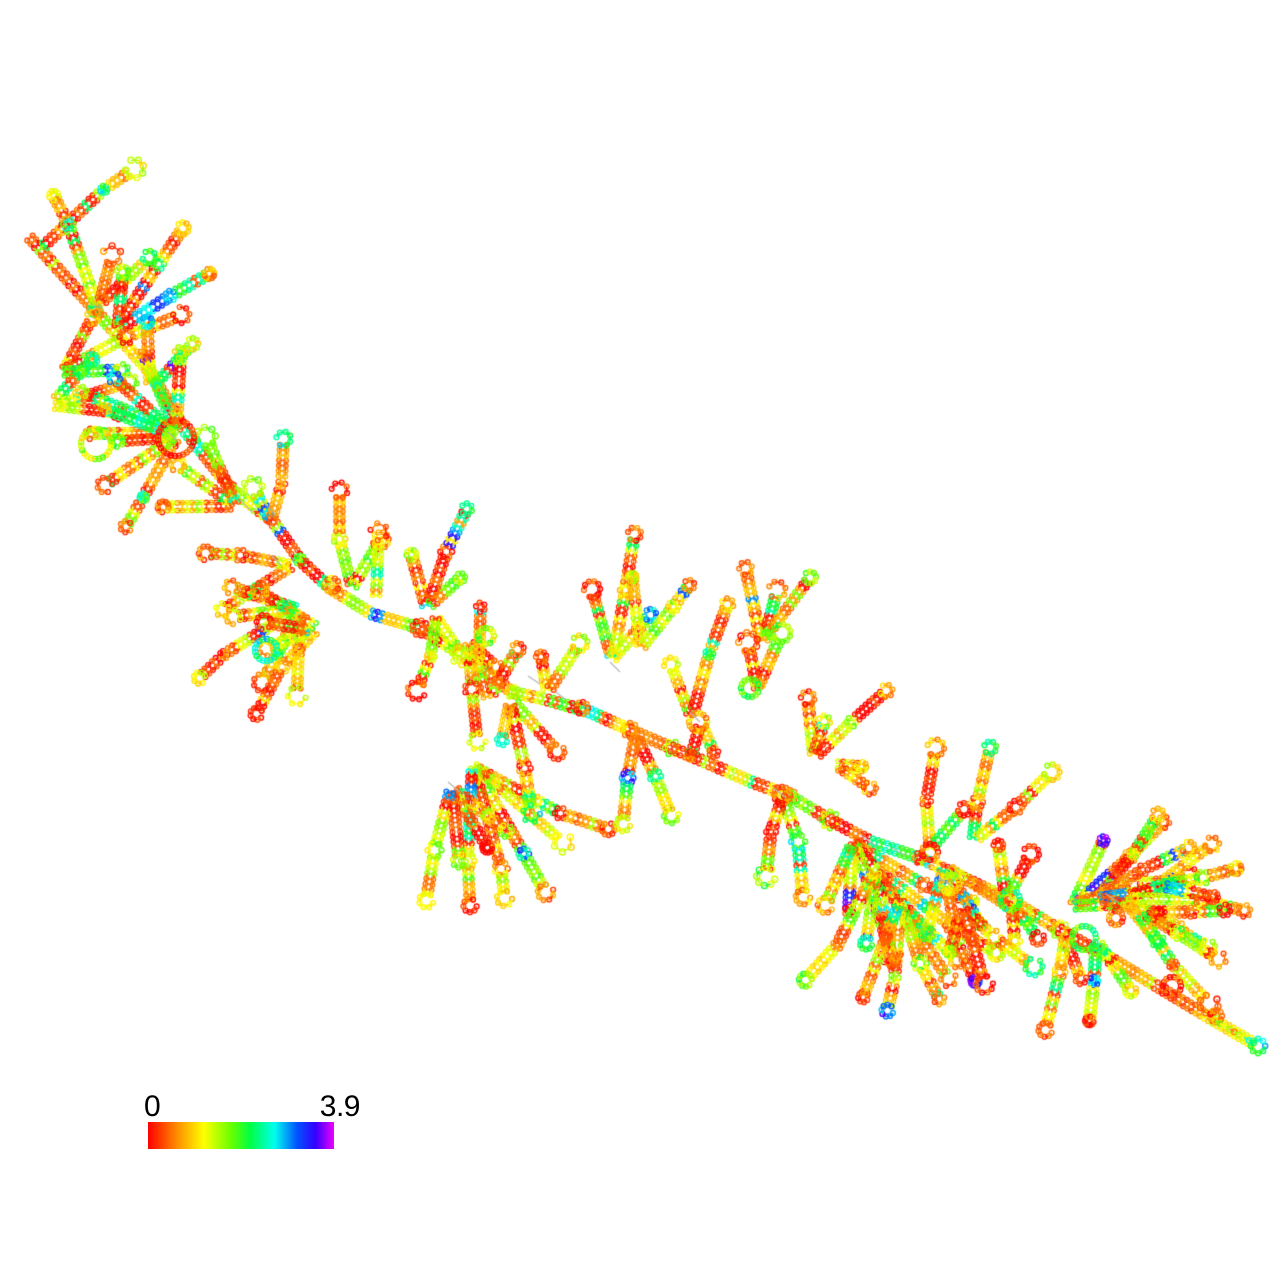 The width and height of the screenshot is (1280, 1280). What do you see at coordinates (340, 1106) in the screenshot?
I see `colorbar-max-label: 3.9` at bounding box center [340, 1106].